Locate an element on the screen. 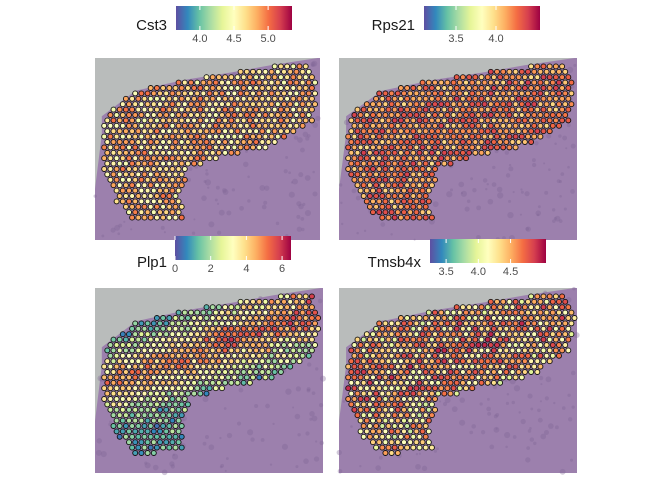  colorbar is located at coordinates (233, 248).